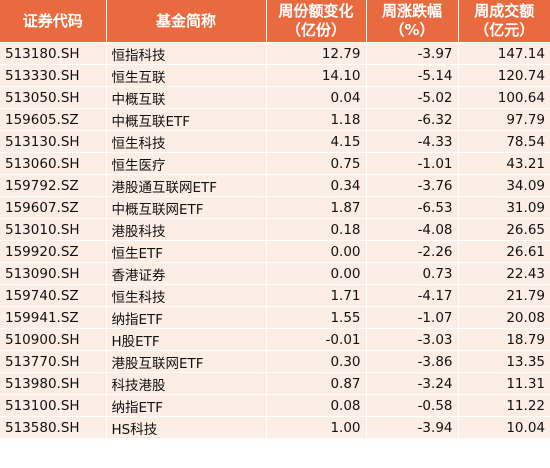 Image resolution: width=550 pixels, height=468 pixels. What do you see at coordinates (504, 30) in the screenshot?
I see `header-turnover-line2: （亿元）` at bounding box center [504, 30].